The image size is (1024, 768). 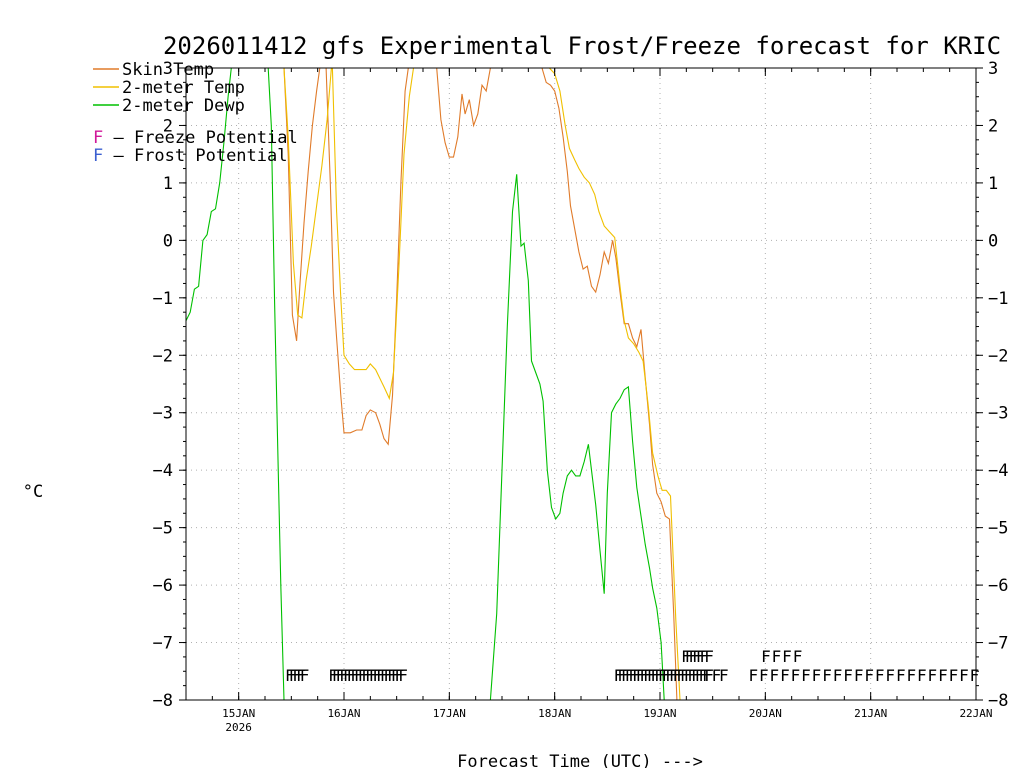 What do you see at coordinates (98, 138) in the screenshot?
I see `freeze-letter: F` at bounding box center [98, 138].